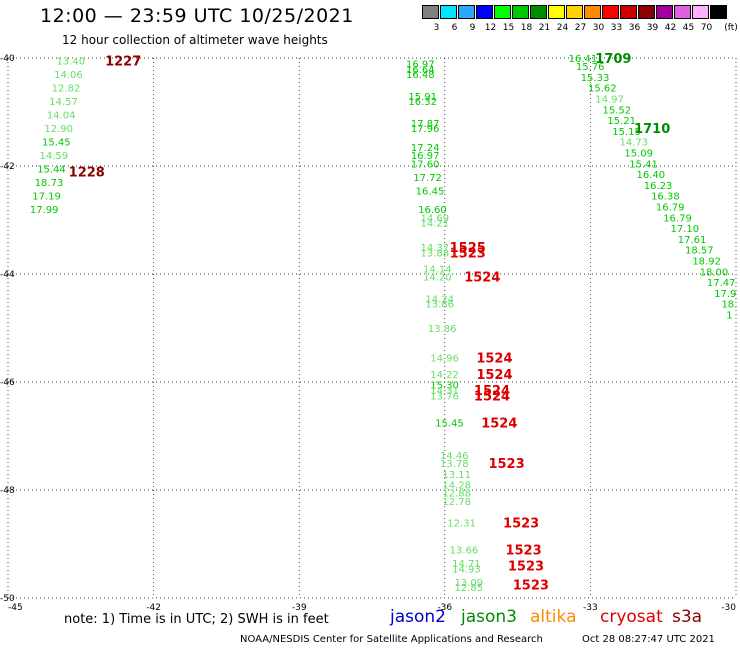 The image size is (740, 650). Describe the element at coordinates (437, 270) in the screenshot. I see `swh-value-label: 14.14` at that location.